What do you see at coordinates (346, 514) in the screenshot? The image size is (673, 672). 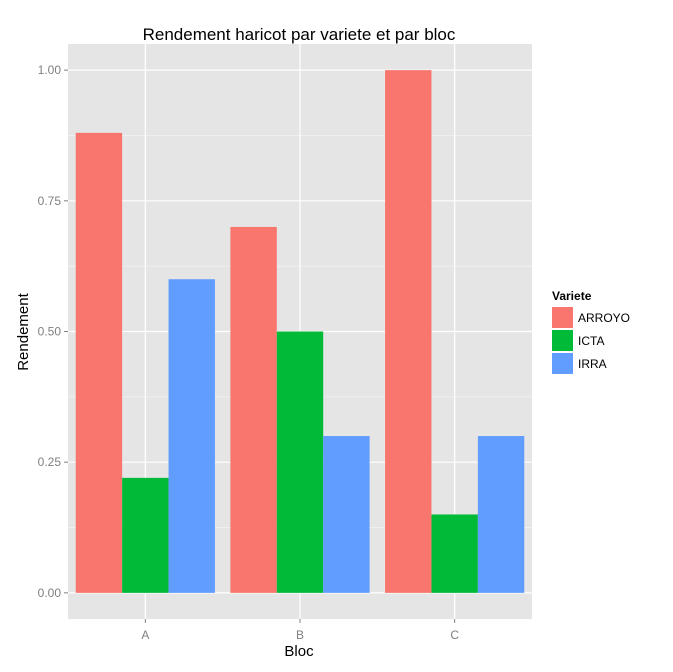 I see `bar-irra-b` at bounding box center [346, 514].